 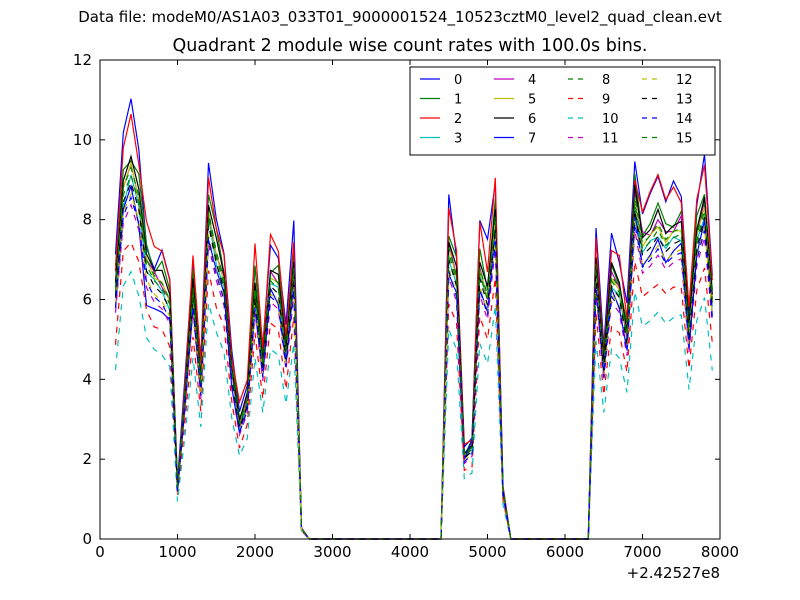 What do you see at coordinates (487, 552) in the screenshot?
I see `x-tick-label: 5000` at bounding box center [487, 552].